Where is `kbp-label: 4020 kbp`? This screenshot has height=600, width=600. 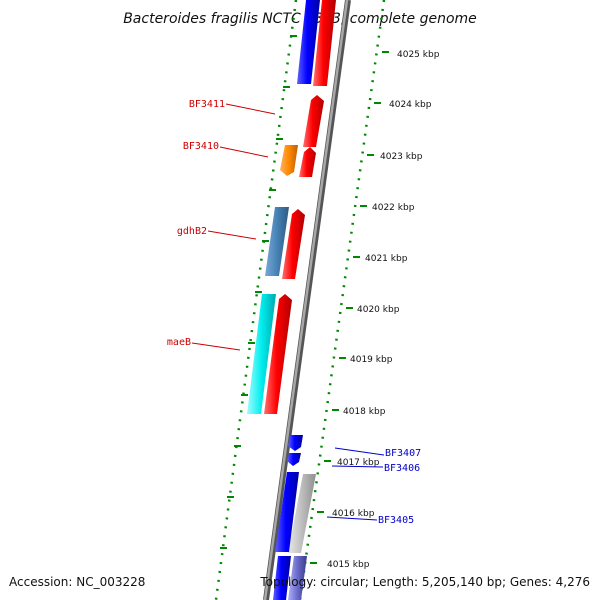
kbp-label: 4020 kbp is located at coordinates (378, 310).